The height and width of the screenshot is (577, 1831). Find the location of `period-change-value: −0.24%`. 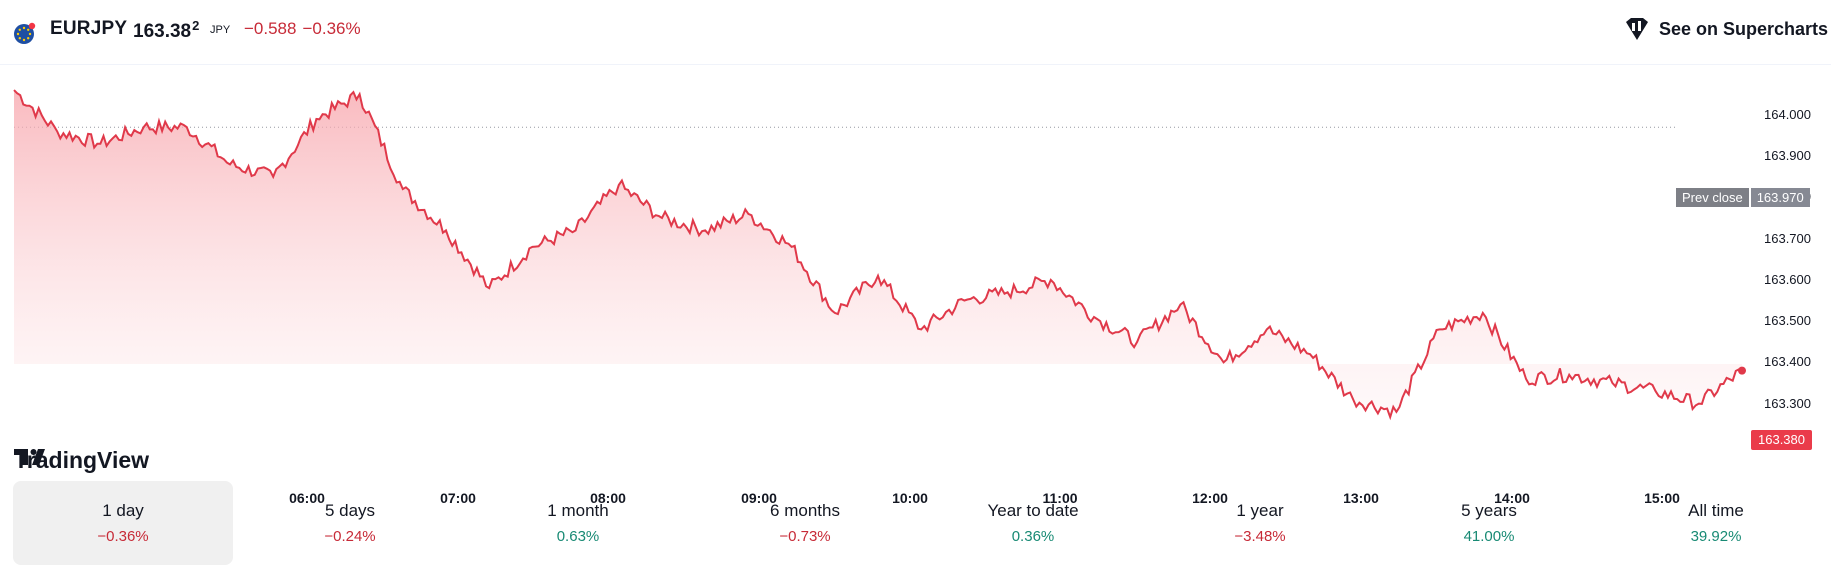

period-change-value: −0.24% is located at coordinates (350, 536).